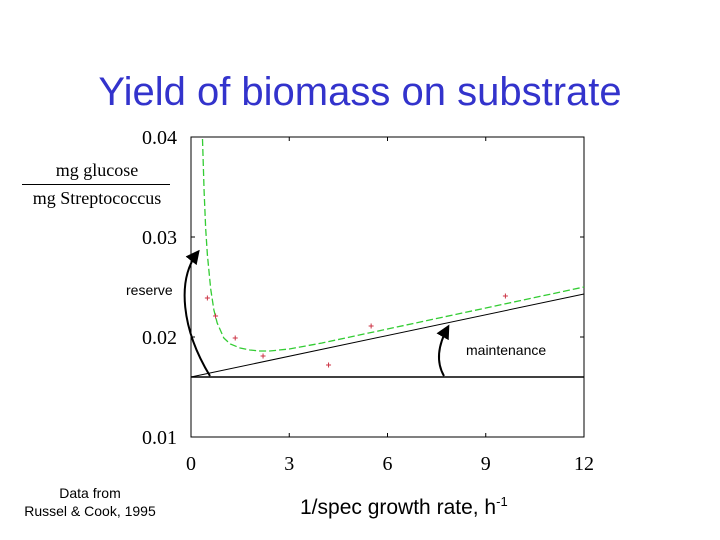 The width and height of the screenshot is (720, 540). I want to click on y-tick-label: 0.03, so click(159, 238).